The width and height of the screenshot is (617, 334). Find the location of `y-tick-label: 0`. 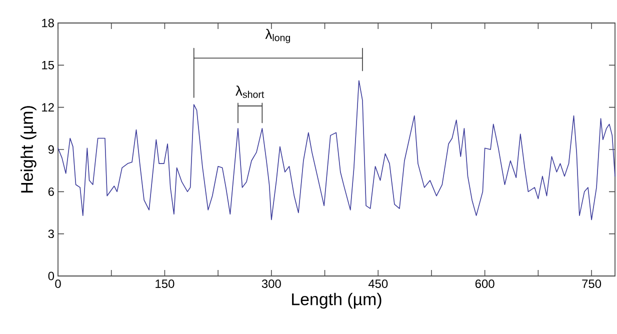

y-tick-label: 0 is located at coordinates (51, 276).